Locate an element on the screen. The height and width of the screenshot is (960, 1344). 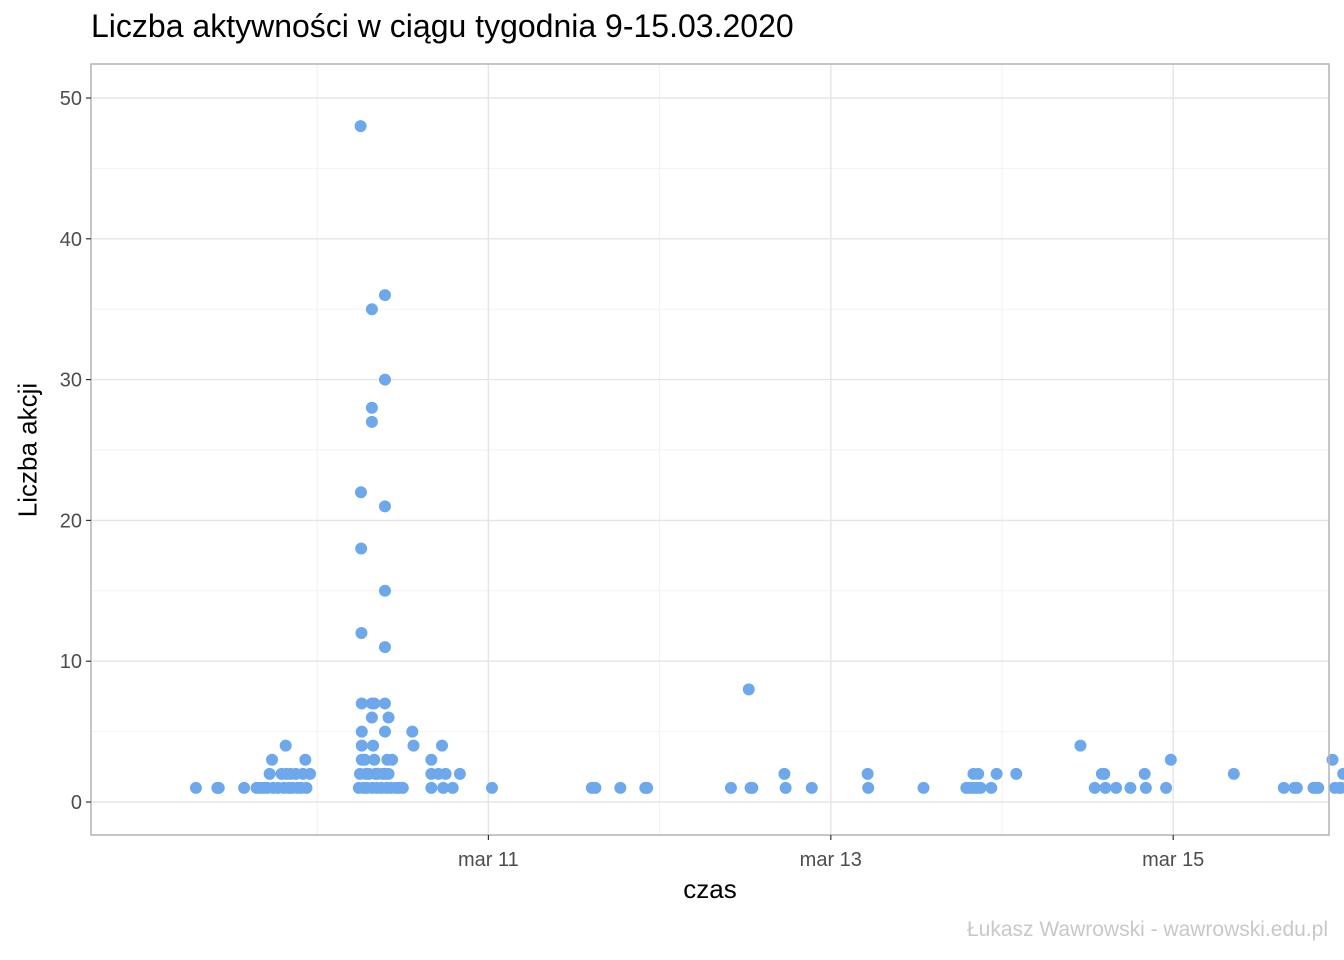
y-axis-ticks: 0 10 20 30 40 50 is located at coordinates (75, 451).